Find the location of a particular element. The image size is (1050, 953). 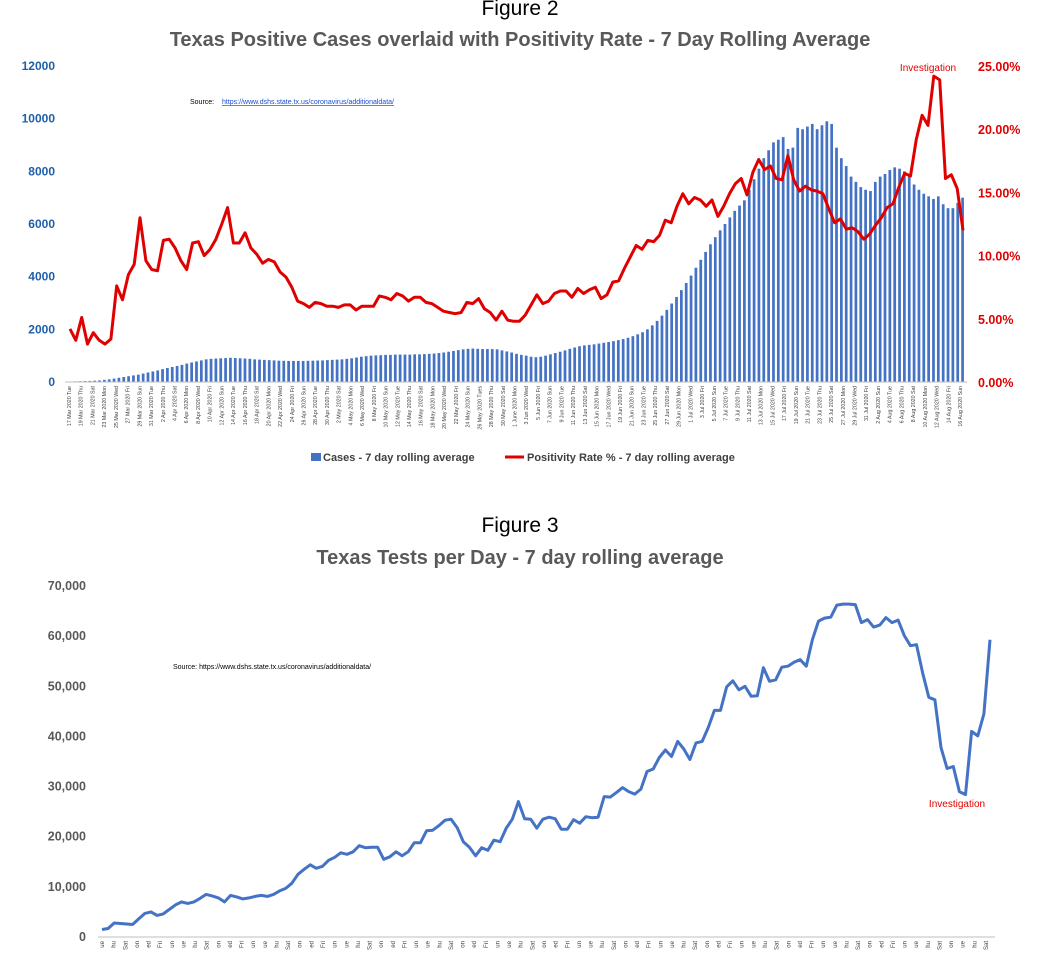

x-axis-tick: un is located at coordinates (906, 944).